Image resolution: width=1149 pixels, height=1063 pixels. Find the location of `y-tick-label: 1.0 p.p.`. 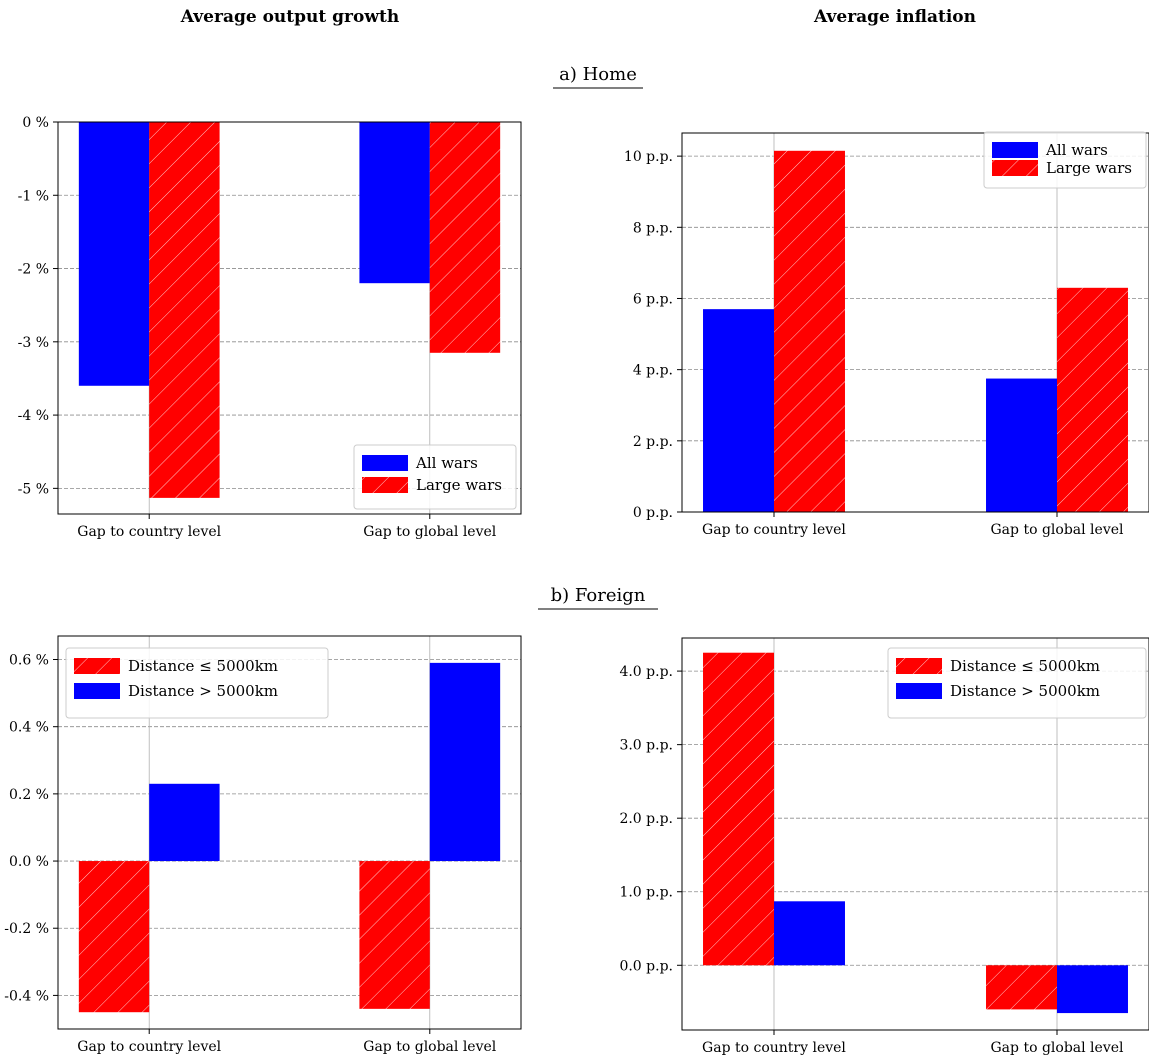

y-tick-label: 1.0 p.p. is located at coordinates (646, 893).